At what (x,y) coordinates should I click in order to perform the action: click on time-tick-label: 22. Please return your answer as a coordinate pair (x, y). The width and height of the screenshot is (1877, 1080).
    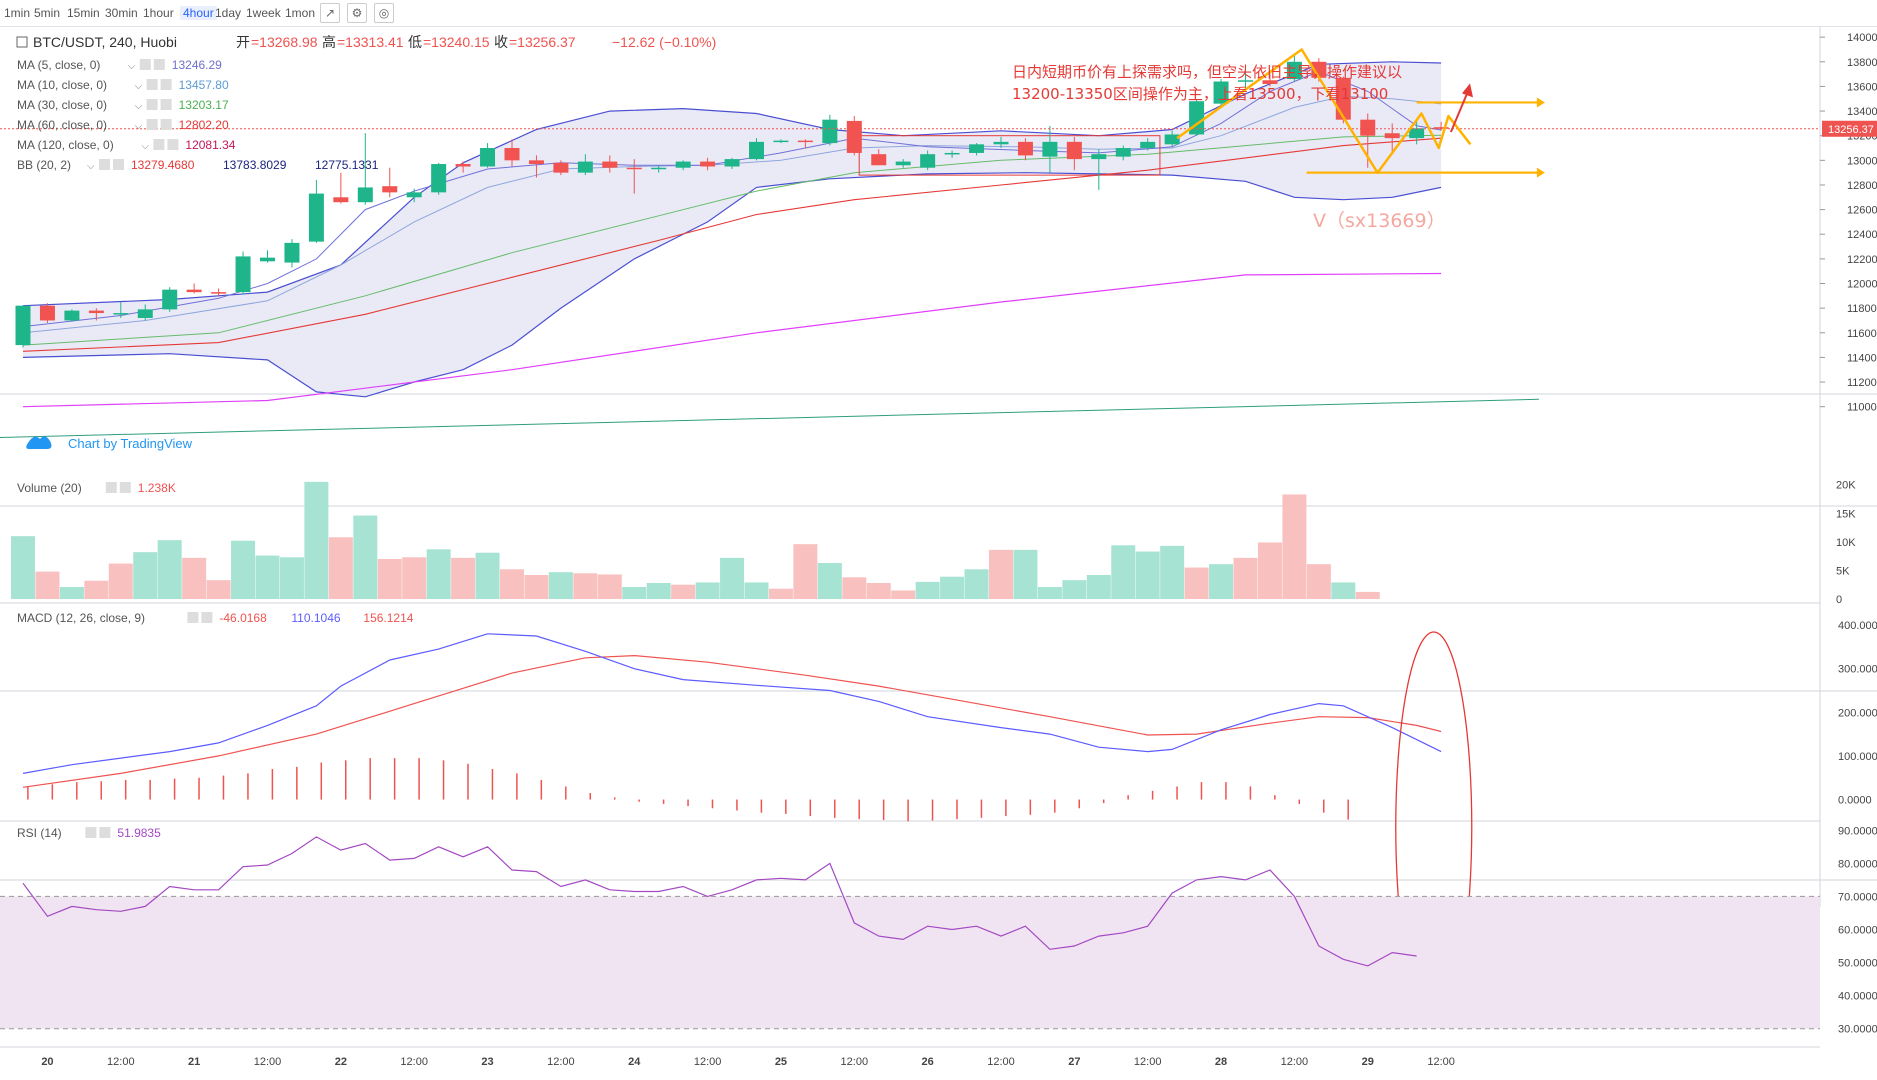
    Looking at the image, I should click on (341, 1062).